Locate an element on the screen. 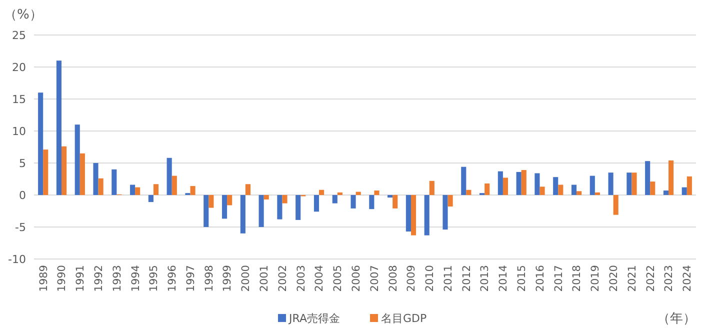 This screenshot has height=332, width=704. x-axis-title: （年） is located at coordinates (676, 319).